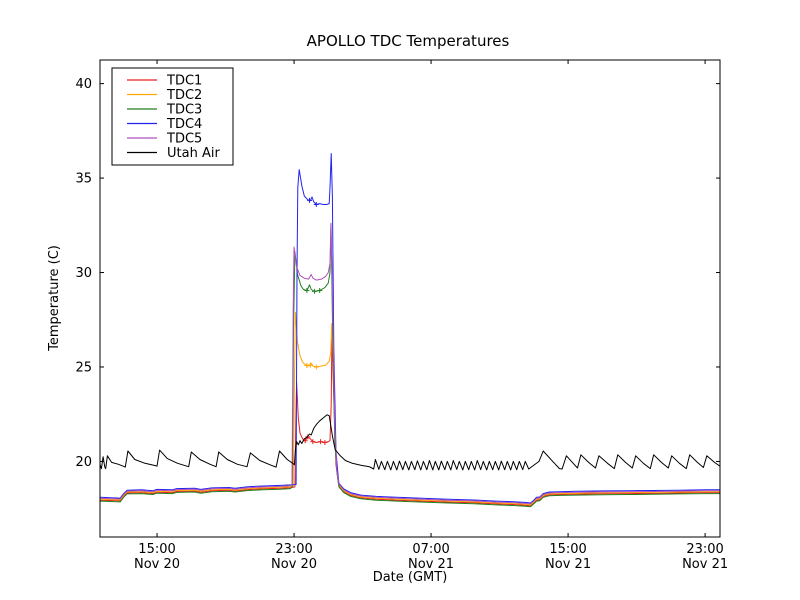  I want to click on x-tick-label-time: 07:00, so click(430, 549).